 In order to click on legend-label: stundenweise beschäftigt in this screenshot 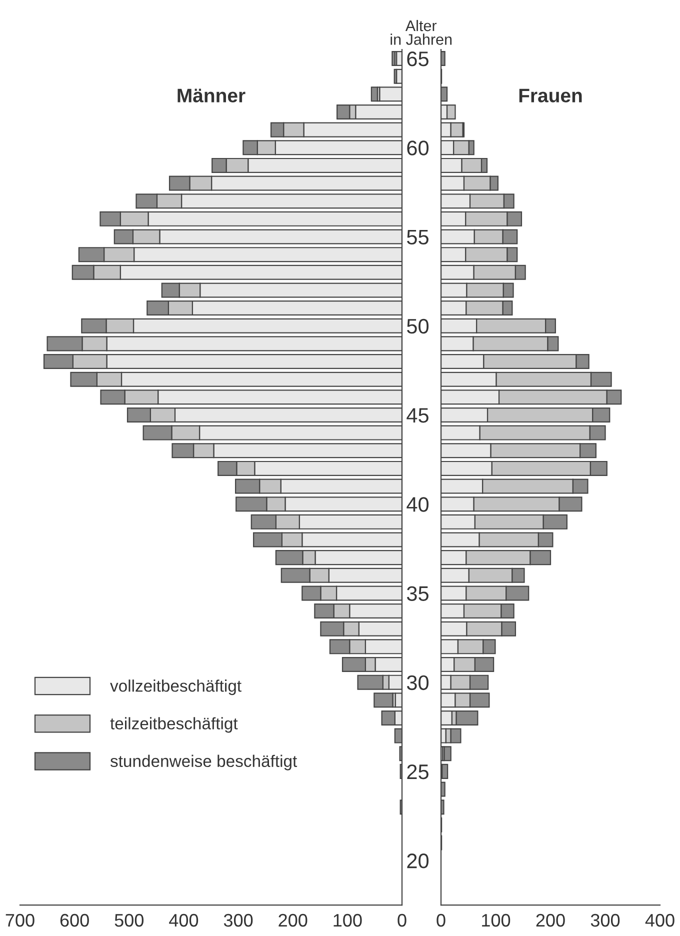, I will do `click(204, 762)`.